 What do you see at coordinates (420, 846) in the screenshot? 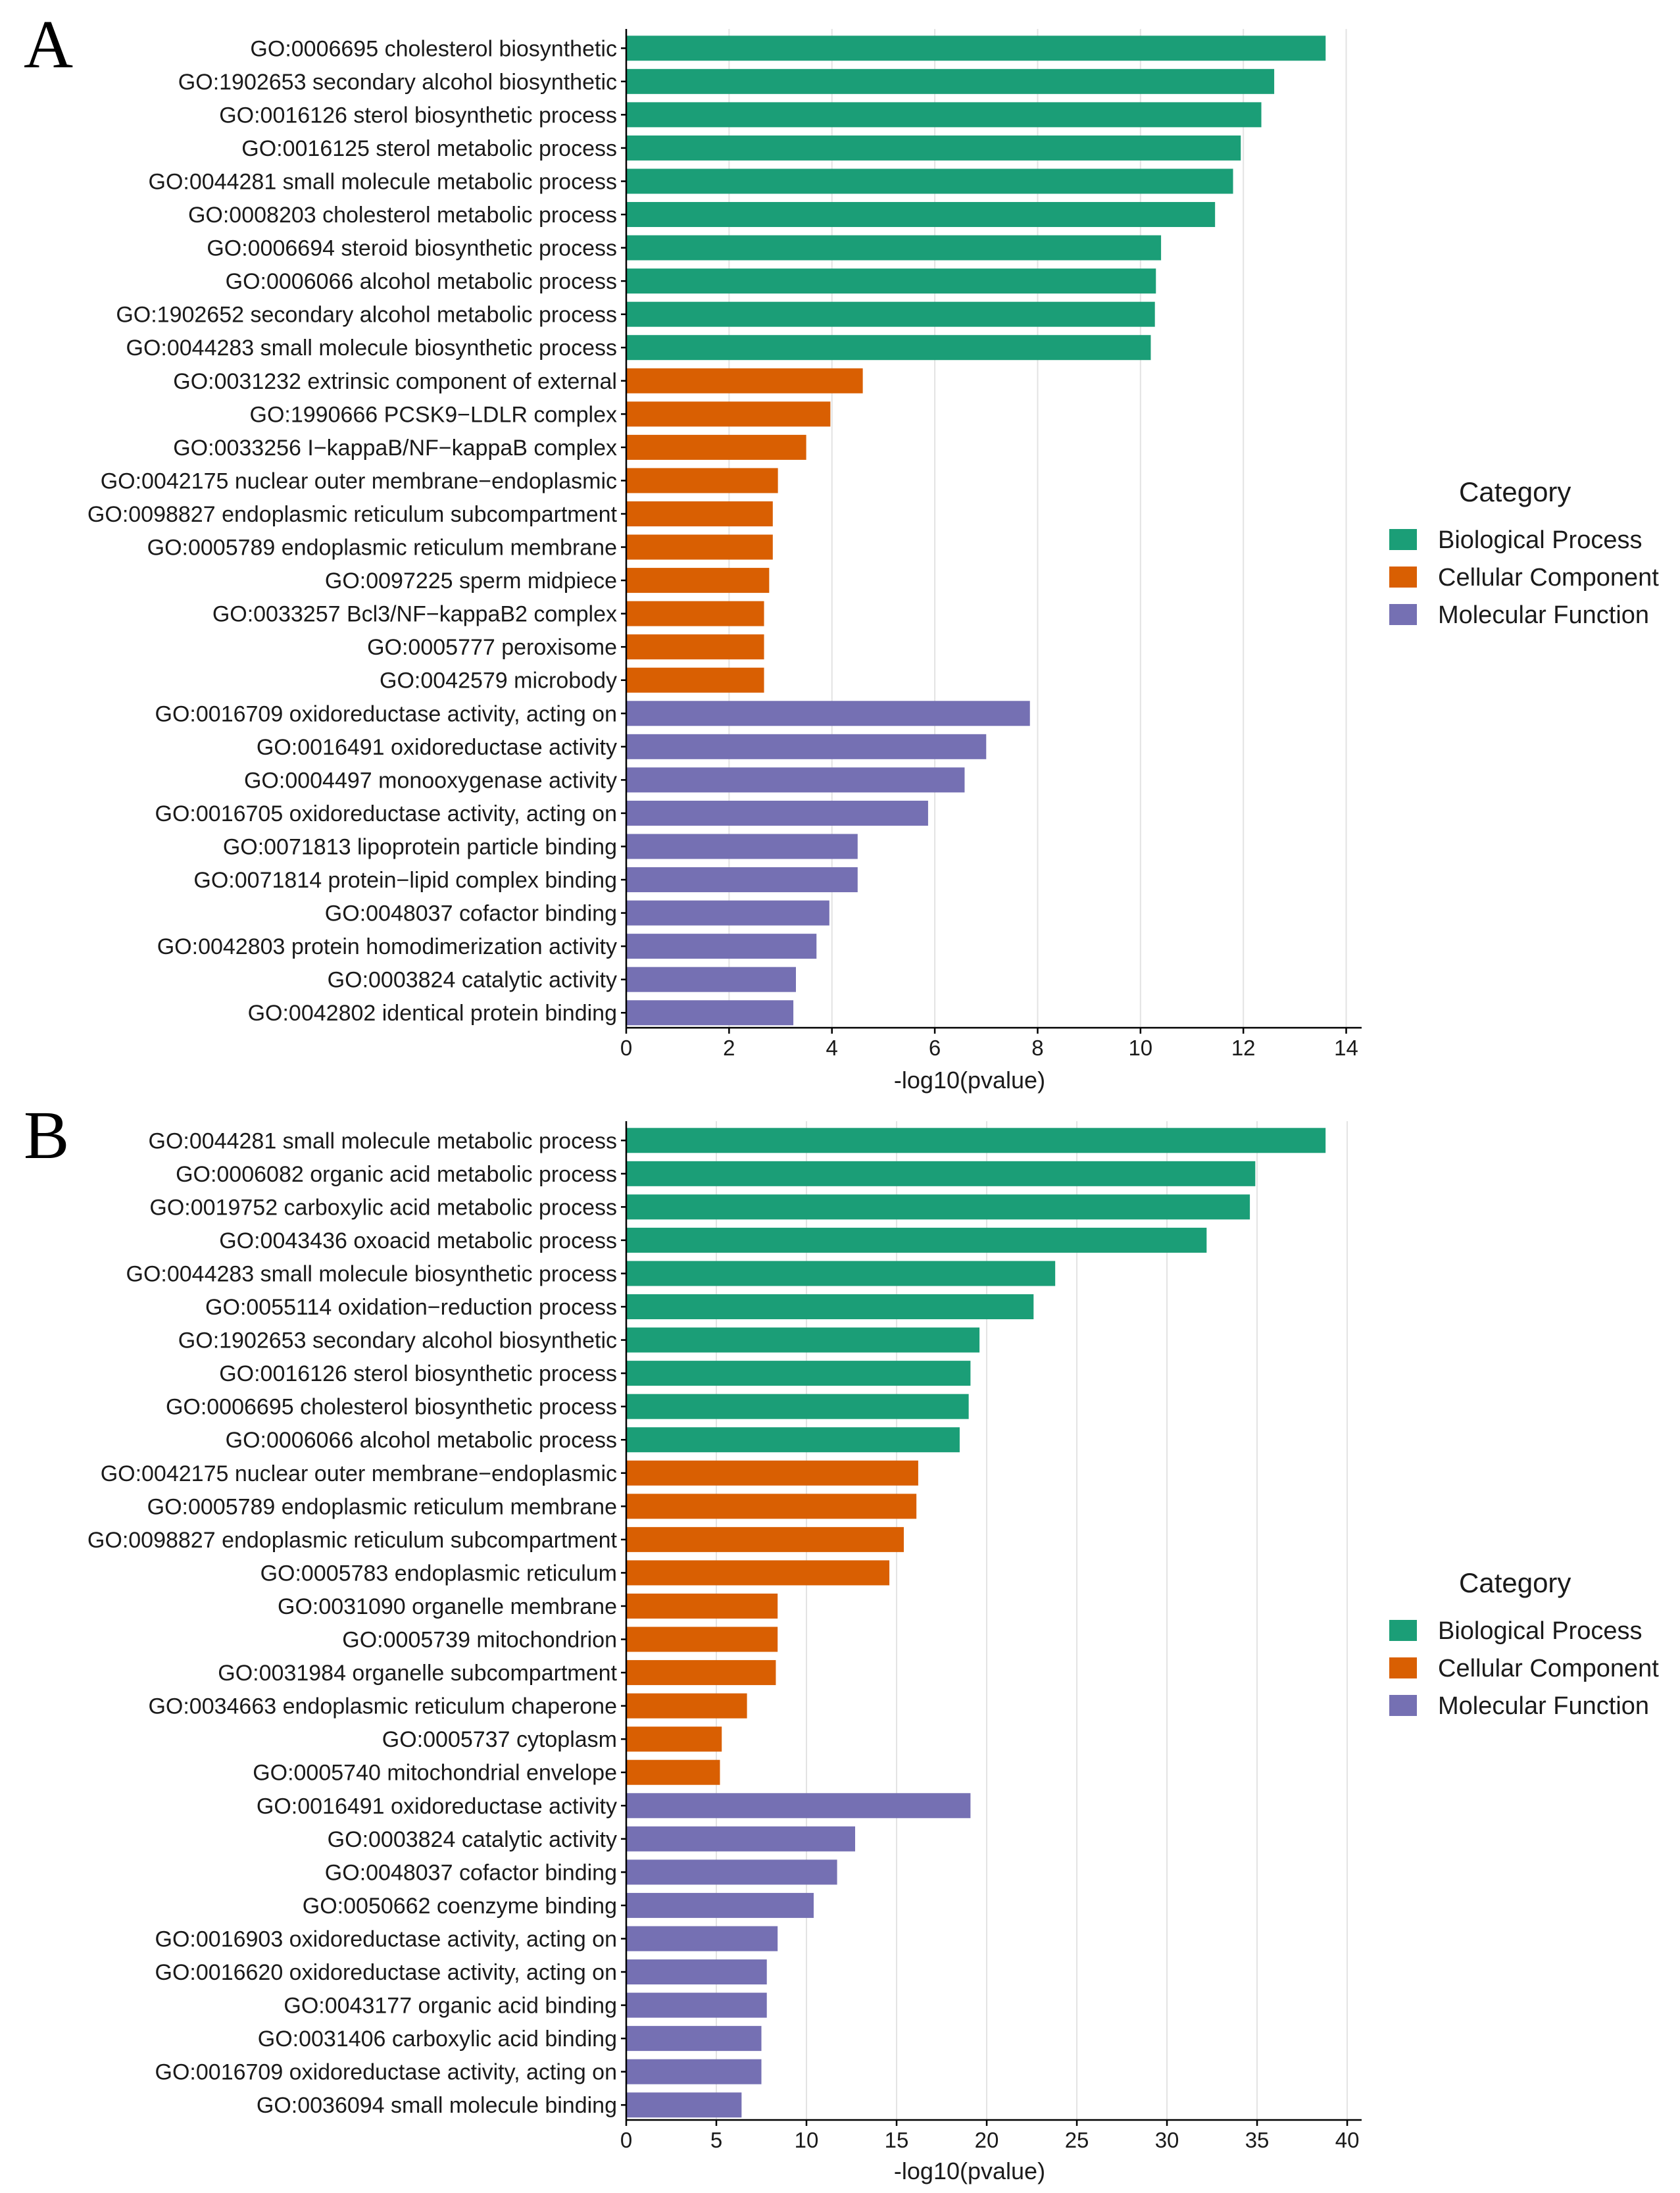
I see `bar-label: GO:0071813 lipoprotein particle binding` at bounding box center [420, 846].